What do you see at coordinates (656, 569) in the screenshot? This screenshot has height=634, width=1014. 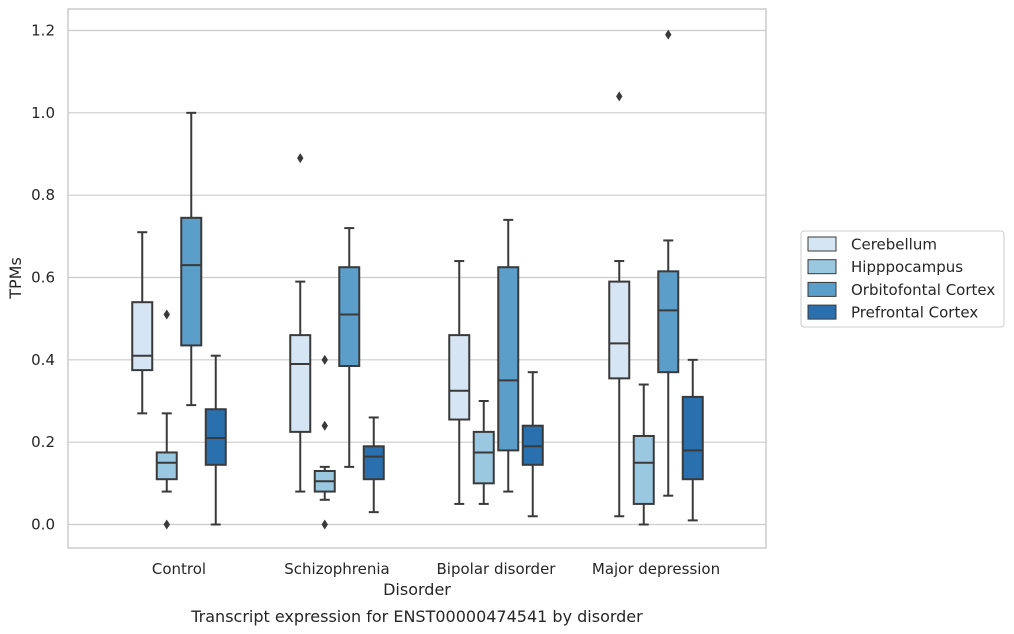 I see `x-tick-label: Major depression` at bounding box center [656, 569].